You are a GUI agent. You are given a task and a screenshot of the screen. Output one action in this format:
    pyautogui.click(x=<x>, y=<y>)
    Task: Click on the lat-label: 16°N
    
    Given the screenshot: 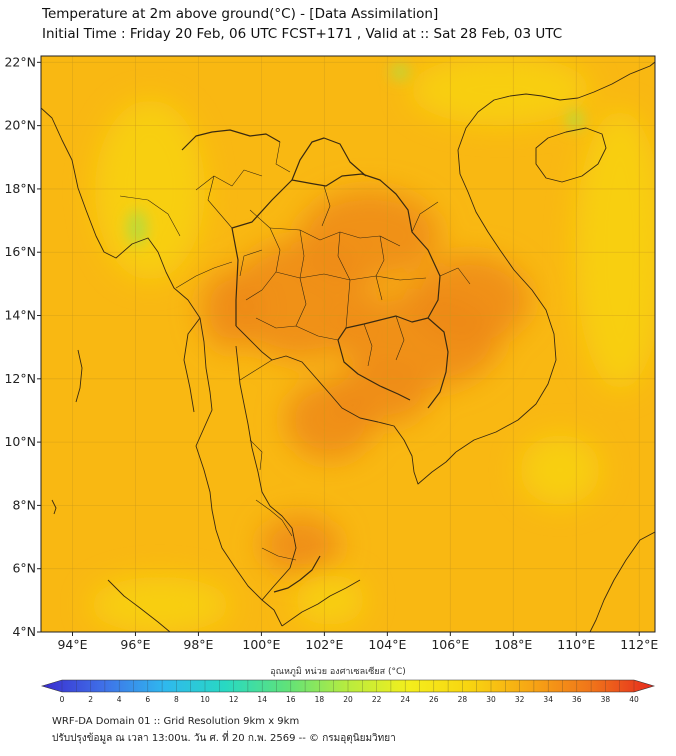 What is the action you would take?
    pyautogui.click(x=20, y=251)
    